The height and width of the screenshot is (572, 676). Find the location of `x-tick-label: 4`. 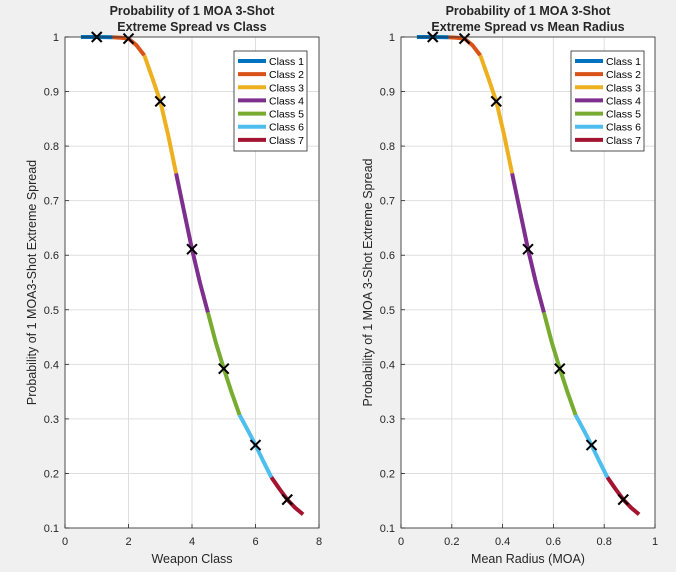

x-tick-label: 4 is located at coordinates (192, 542).